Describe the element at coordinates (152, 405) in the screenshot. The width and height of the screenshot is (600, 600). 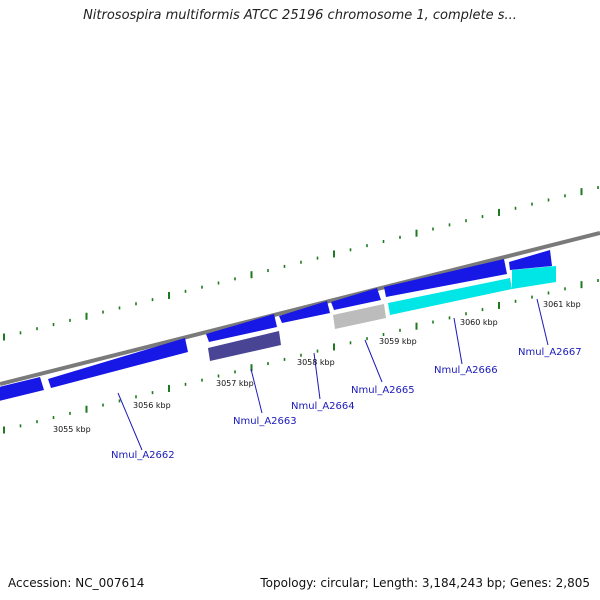
I see `kbp-label: 3056 kbp` at that location.